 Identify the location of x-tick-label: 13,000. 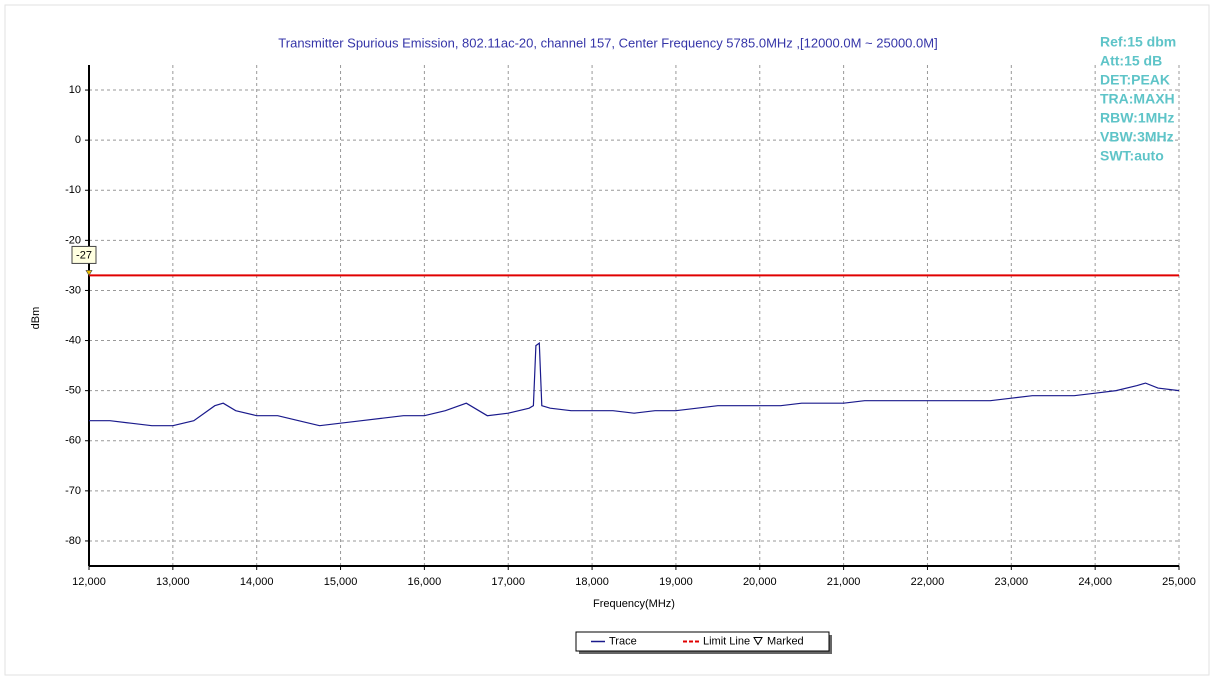
(173, 582).